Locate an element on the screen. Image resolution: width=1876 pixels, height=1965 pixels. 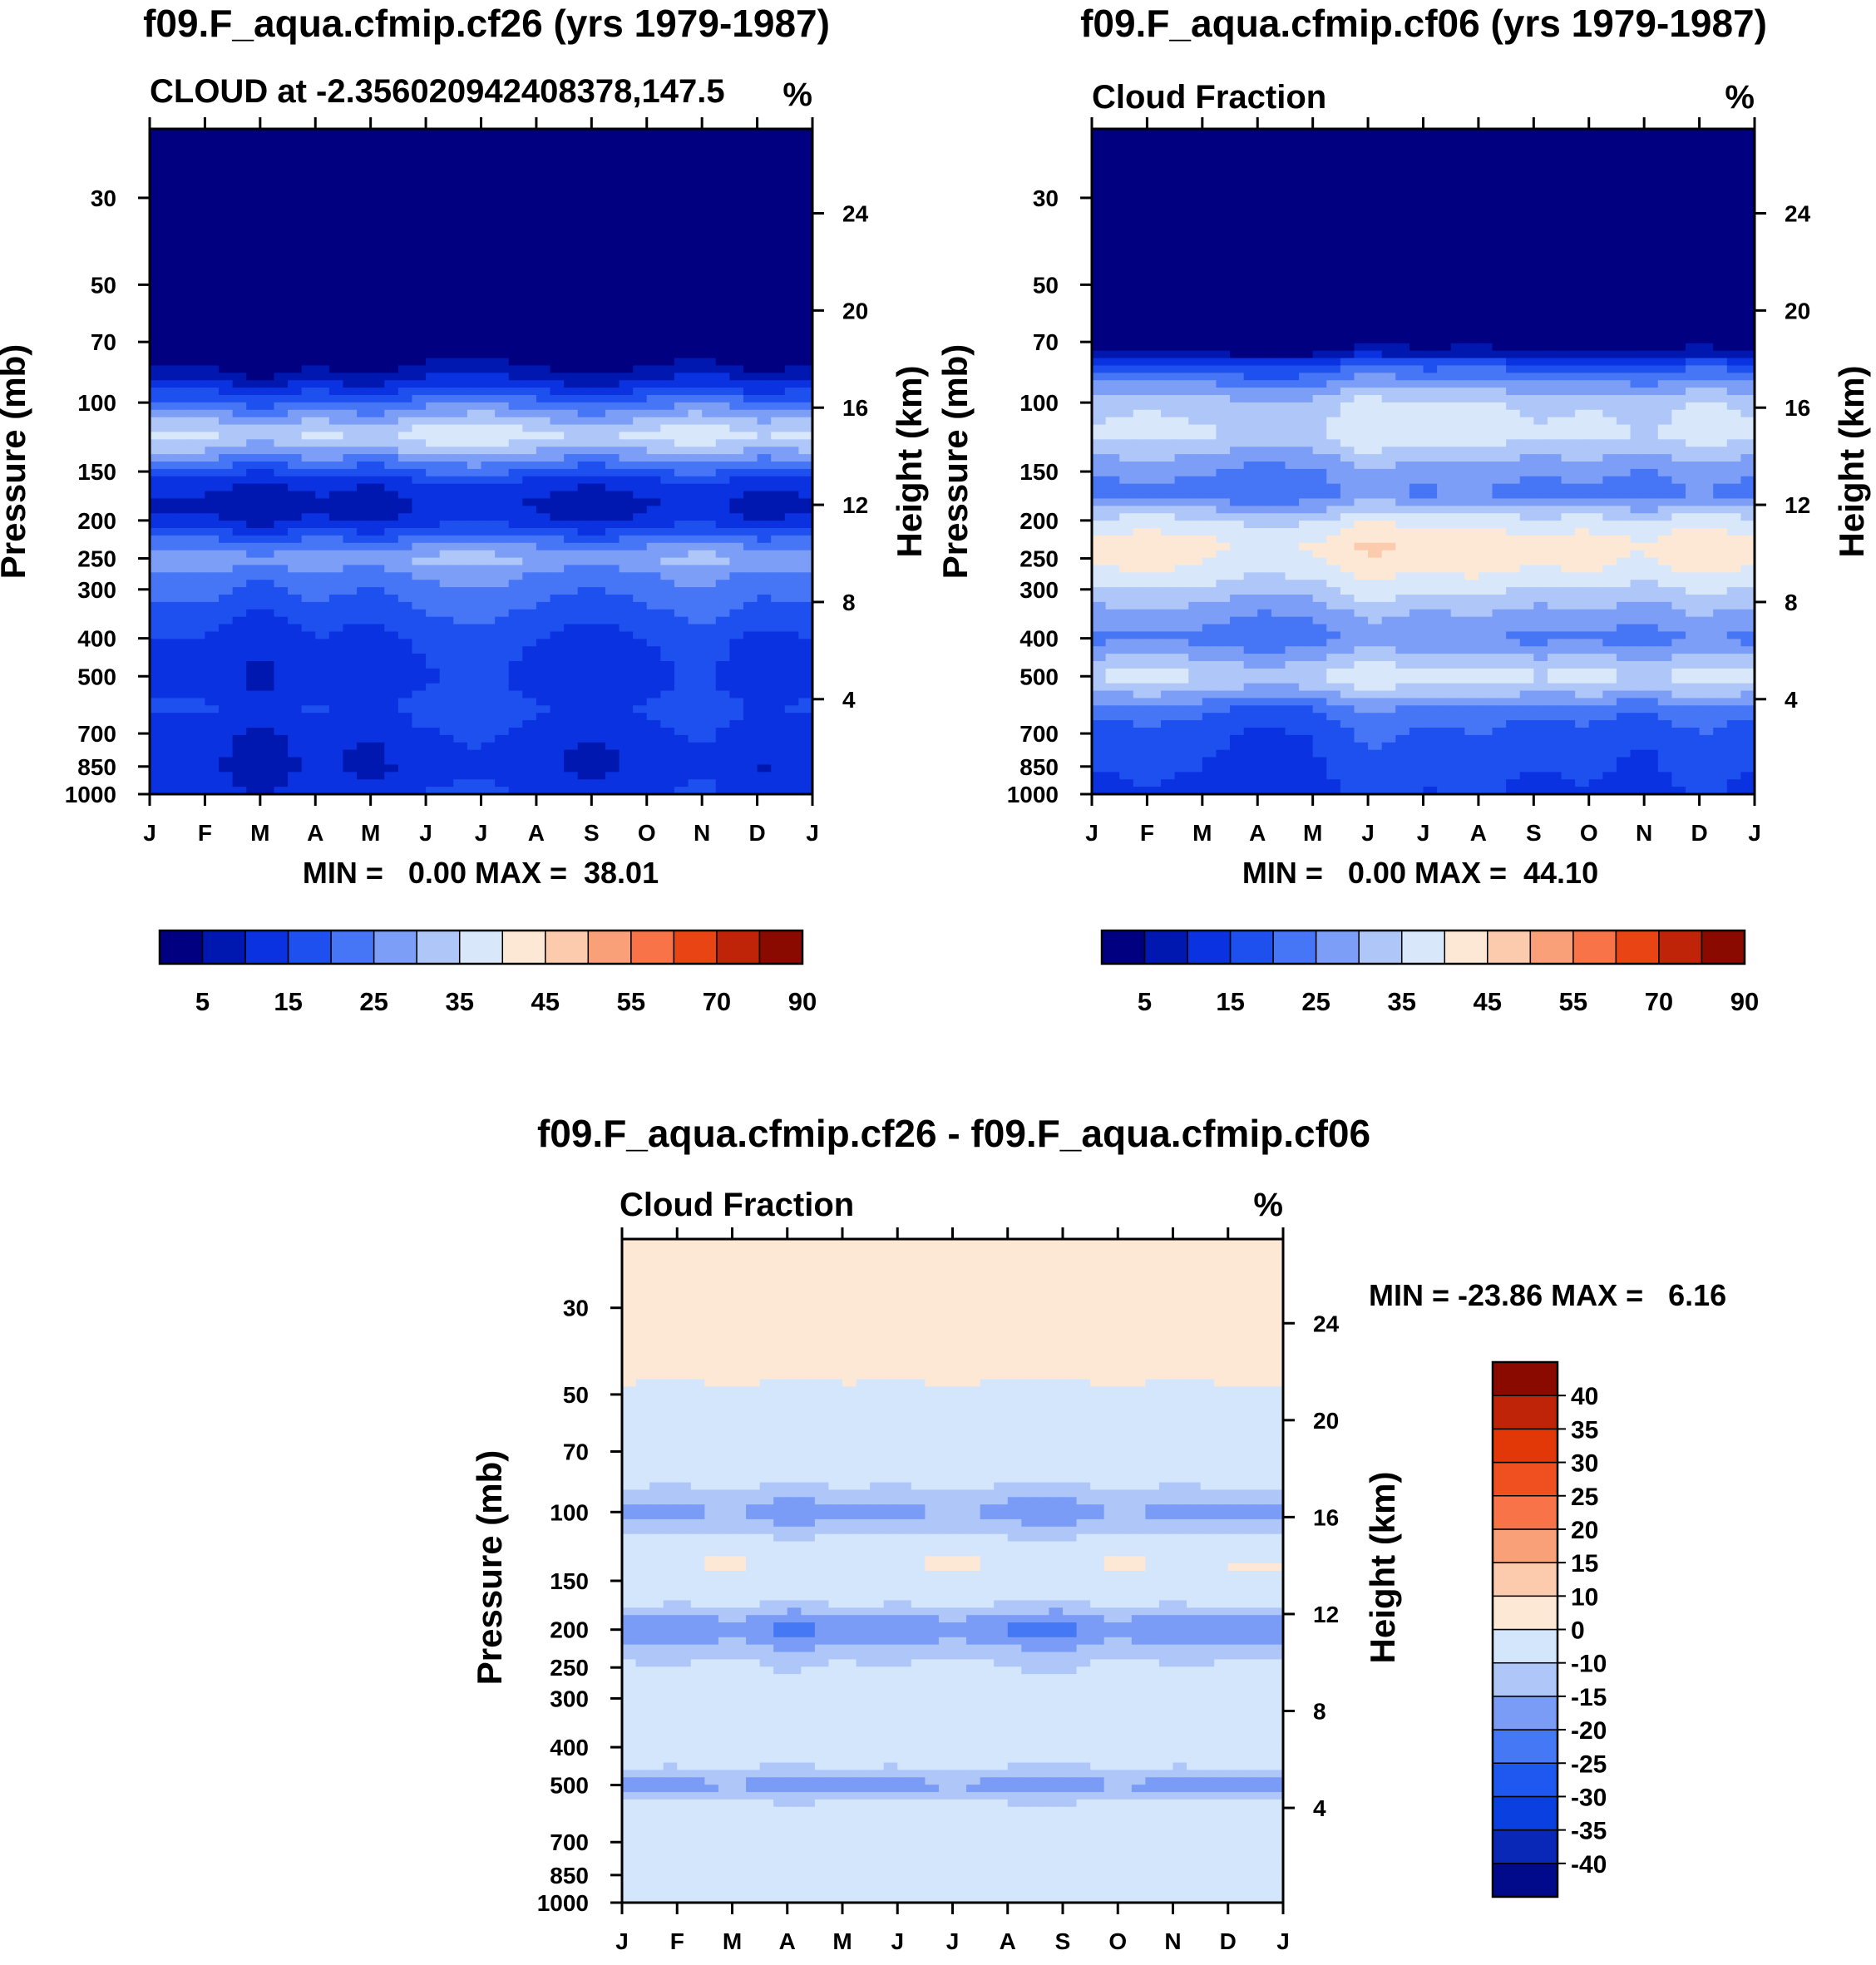
colorbar-swatch is located at coordinates (609, 947).